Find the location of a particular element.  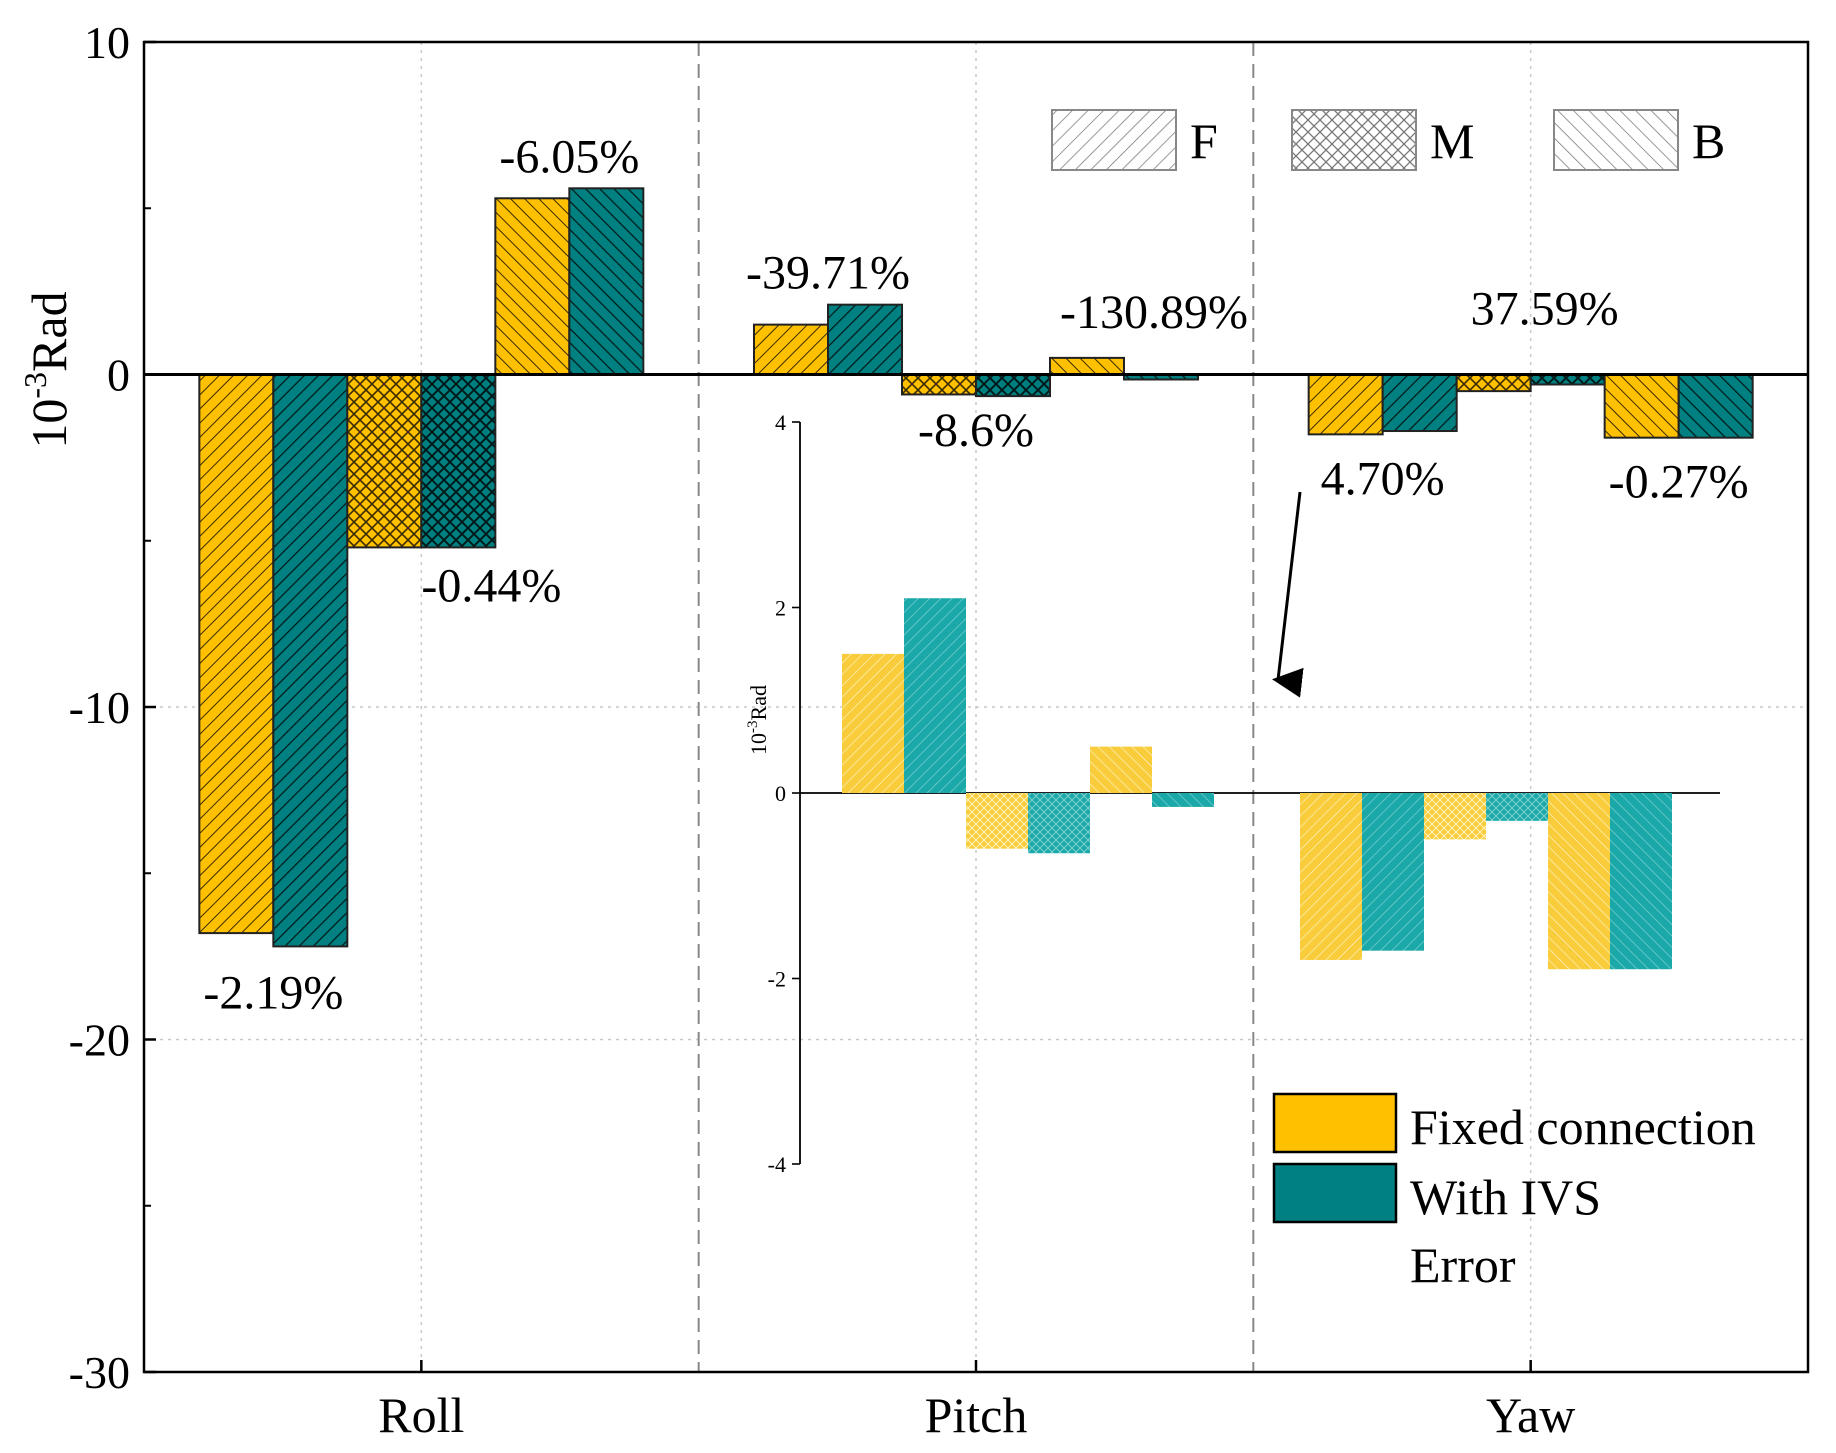

inset-bar-yaw-f-fixed is located at coordinates (1331, 876).